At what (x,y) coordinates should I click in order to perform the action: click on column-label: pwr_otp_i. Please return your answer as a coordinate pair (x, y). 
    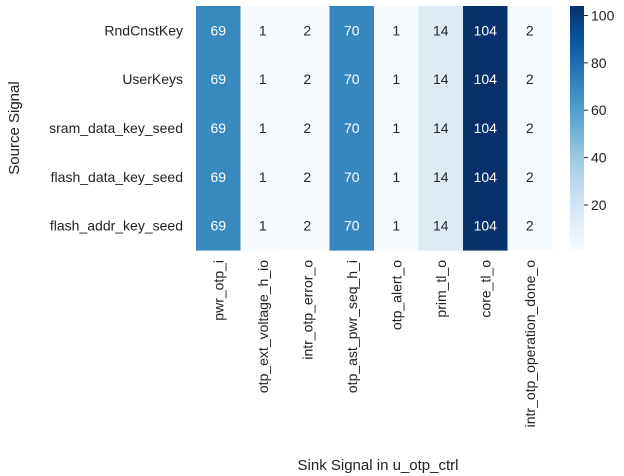
    Looking at the image, I should click on (218, 290).